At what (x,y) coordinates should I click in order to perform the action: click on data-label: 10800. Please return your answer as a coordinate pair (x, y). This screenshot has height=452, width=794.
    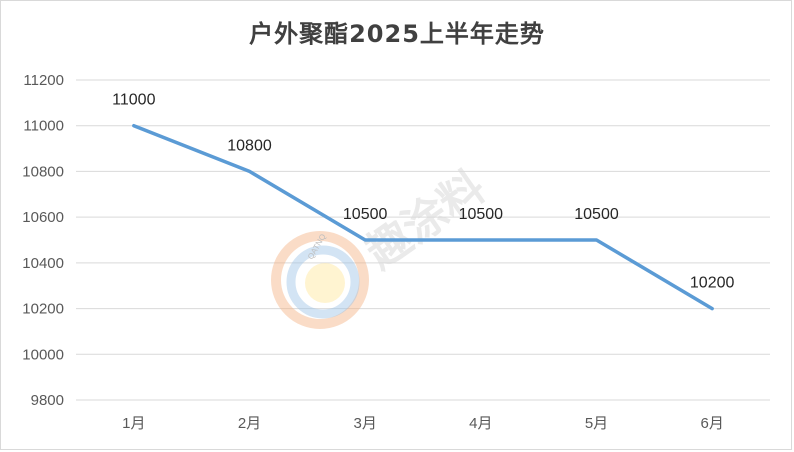
    Looking at the image, I should click on (249, 145).